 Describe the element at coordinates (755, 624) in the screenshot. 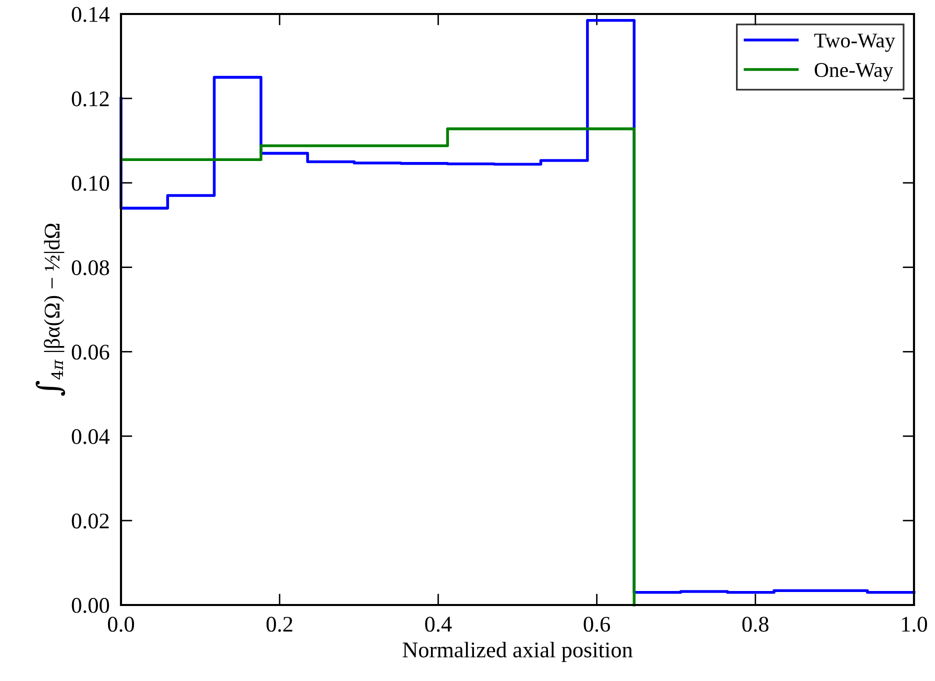

I see `x-tick-label: 0.8` at that location.